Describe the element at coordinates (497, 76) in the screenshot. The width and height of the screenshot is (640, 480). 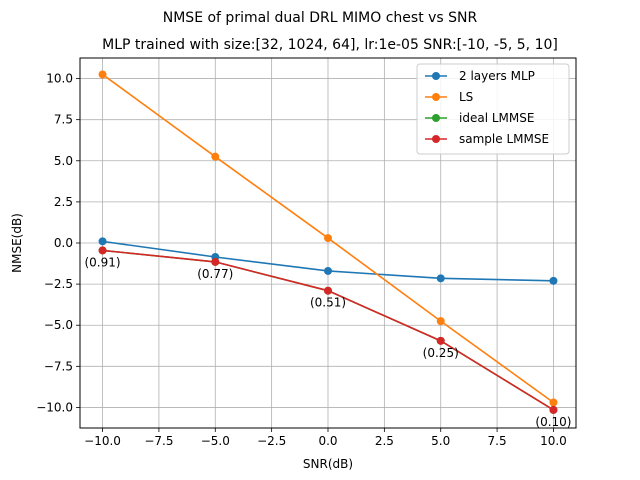
I see `legend-label: 2 layers MLP` at that location.